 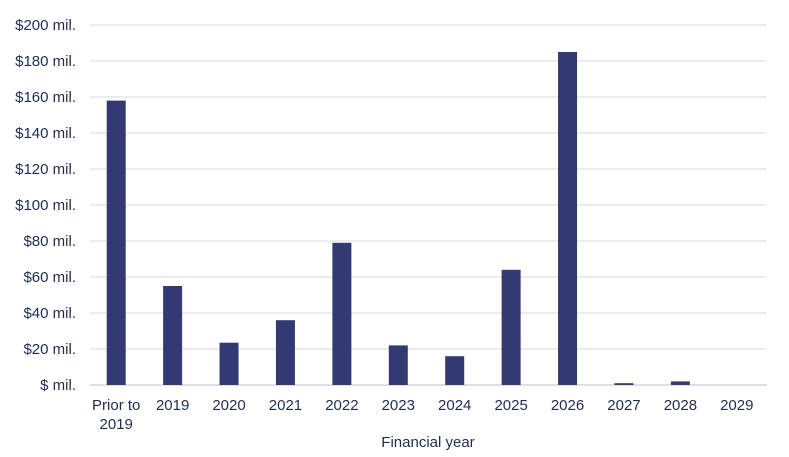 I want to click on x-tick-label-line: 2024, so click(x=454, y=405).